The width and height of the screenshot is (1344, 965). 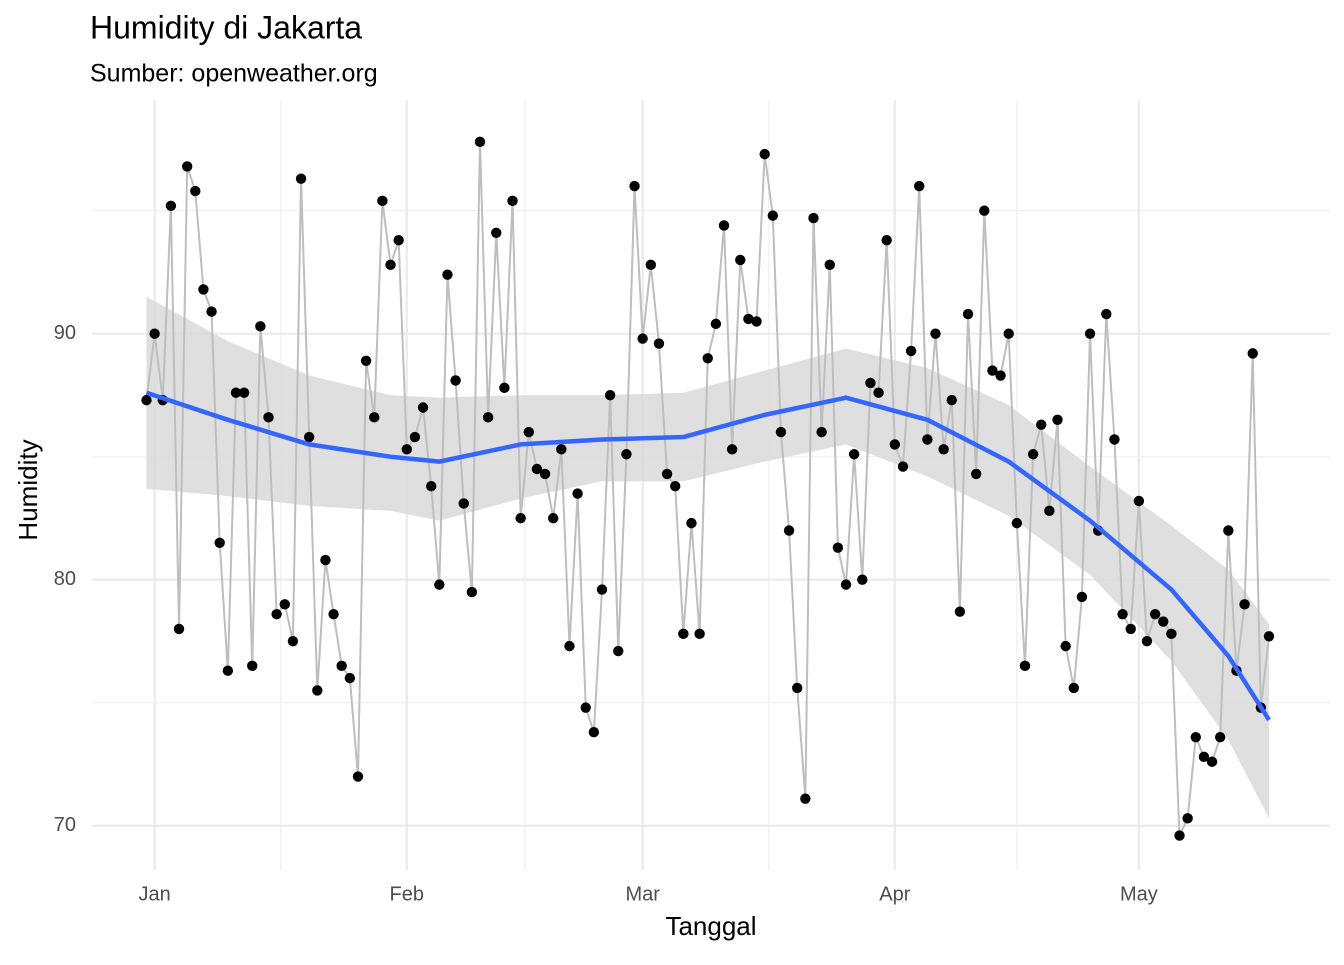 What do you see at coordinates (226, 27) in the screenshot?
I see `chart-title: Humidity di Jakarta` at bounding box center [226, 27].